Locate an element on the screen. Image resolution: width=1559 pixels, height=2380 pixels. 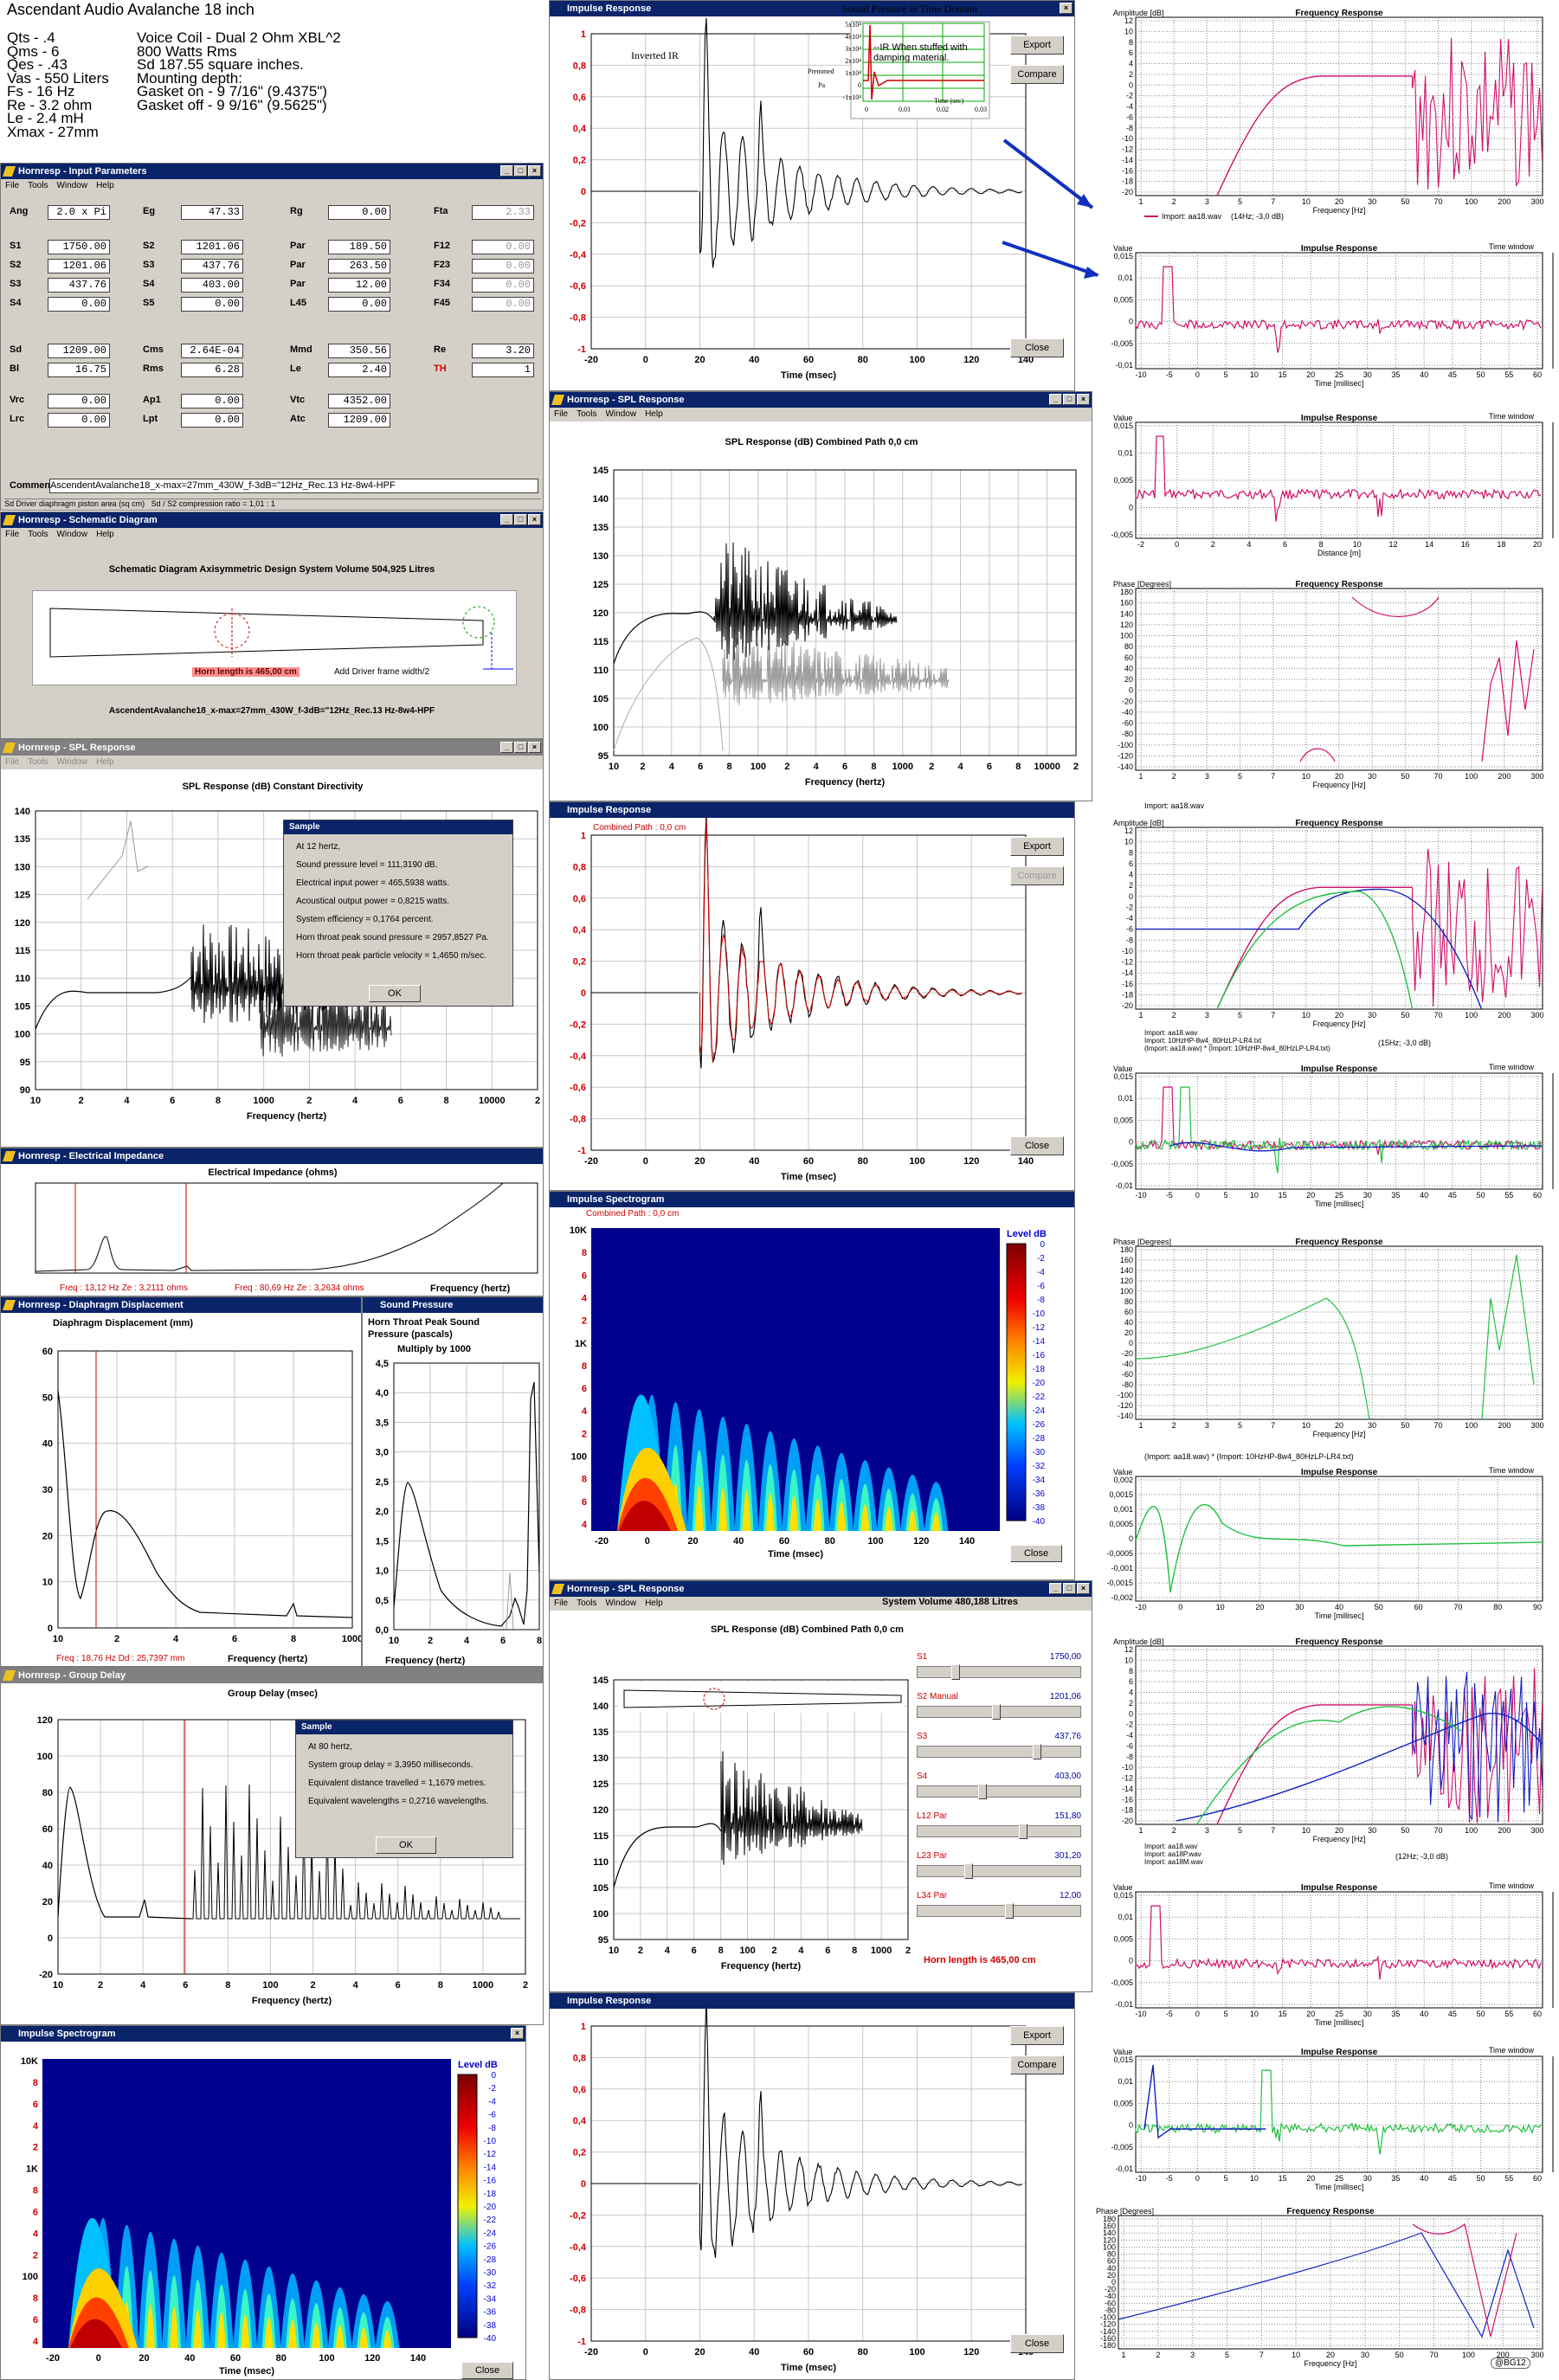
chart-heading: SPL Response (dB) Combined Path 0,0 cm is located at coordinates (822, 442).